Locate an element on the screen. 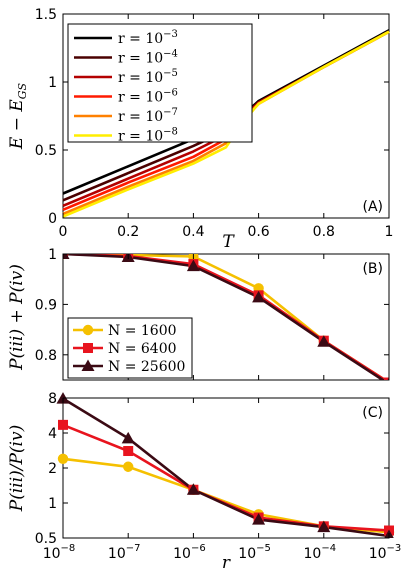 This screenshot has width=415, height=579. panel-a-legend-label-3: r = 10−5 is located at coordinates (148, 77).